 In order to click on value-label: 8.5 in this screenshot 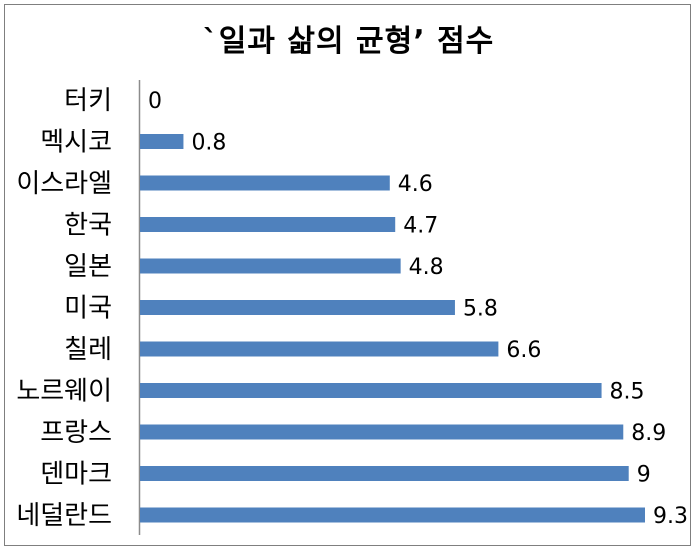, I will do `click(627, 392)`.